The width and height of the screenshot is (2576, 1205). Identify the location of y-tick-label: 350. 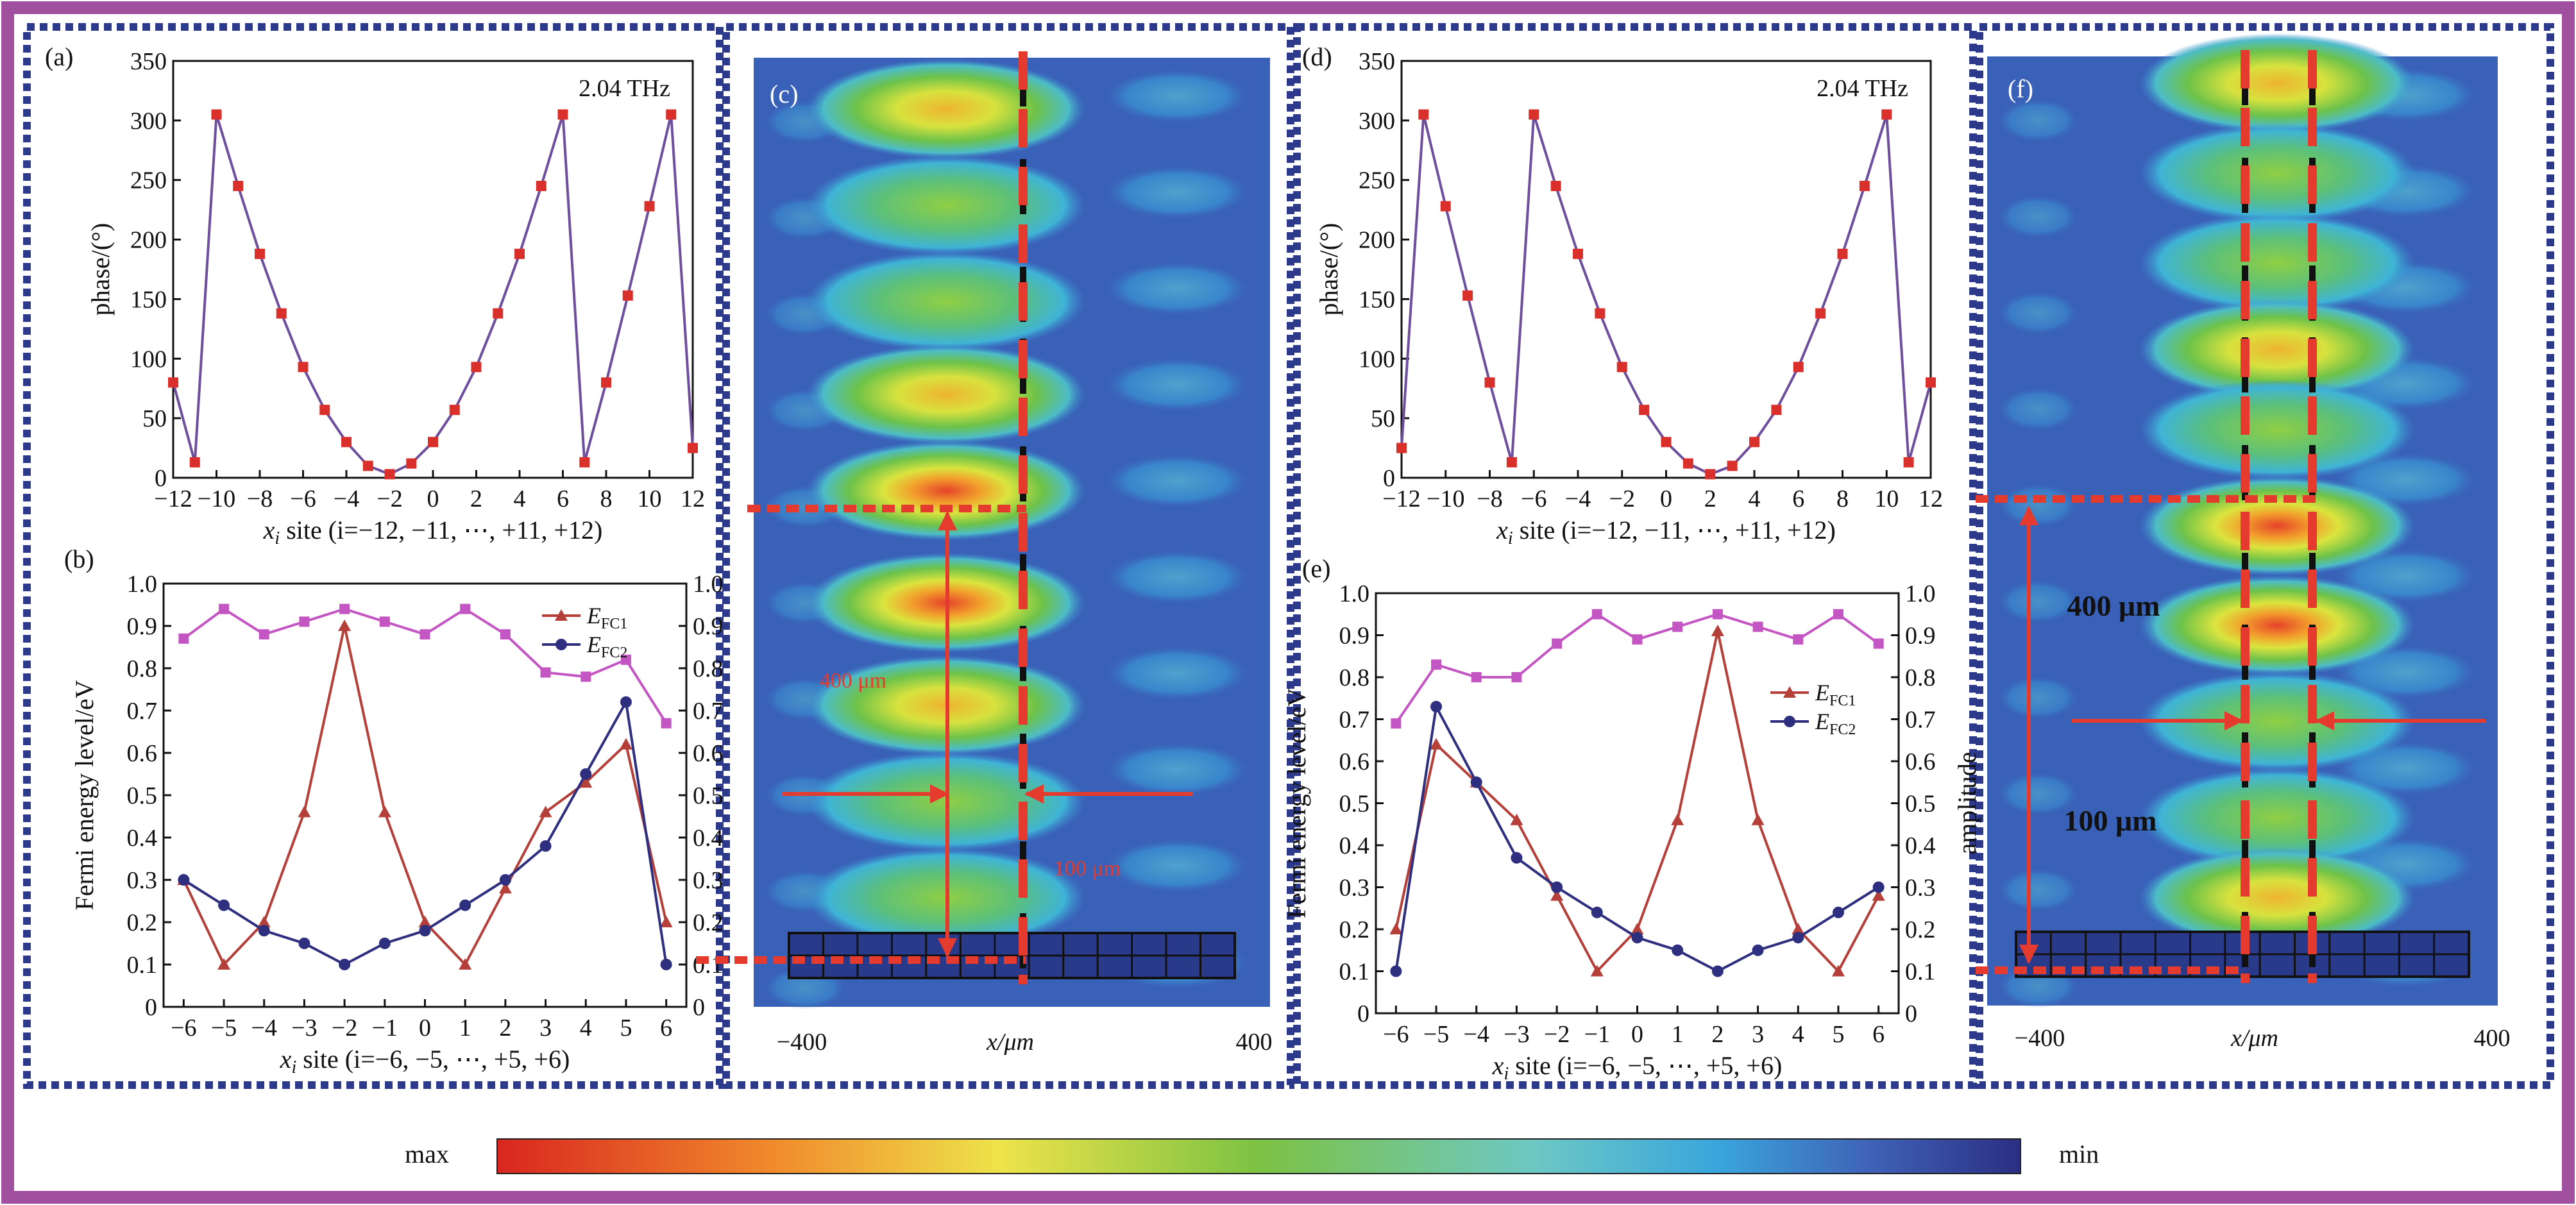
(148, 62).